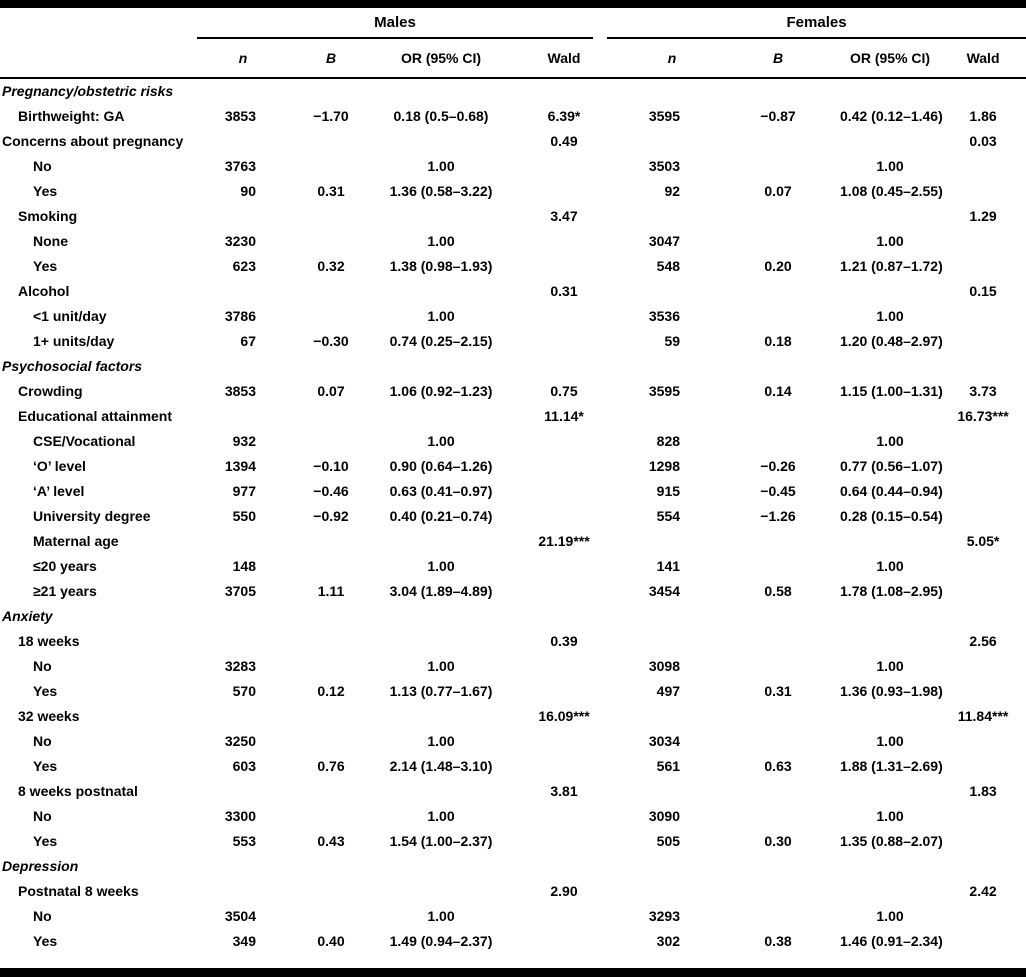 This screenshot has width=1026, height=977. What do you see at coordinates (513, 665) in the screenshot?
I see `table-row: No 3283 1.00 3098 1.00` at bounding box center [513, 665].